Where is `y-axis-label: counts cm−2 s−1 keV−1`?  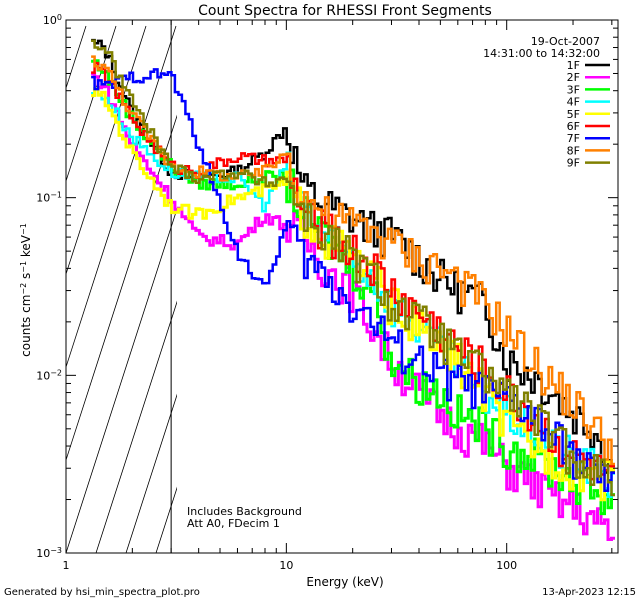
y-axis-label: counts cm−2 s−1 keV−1 is located at coordinates (26, 290).